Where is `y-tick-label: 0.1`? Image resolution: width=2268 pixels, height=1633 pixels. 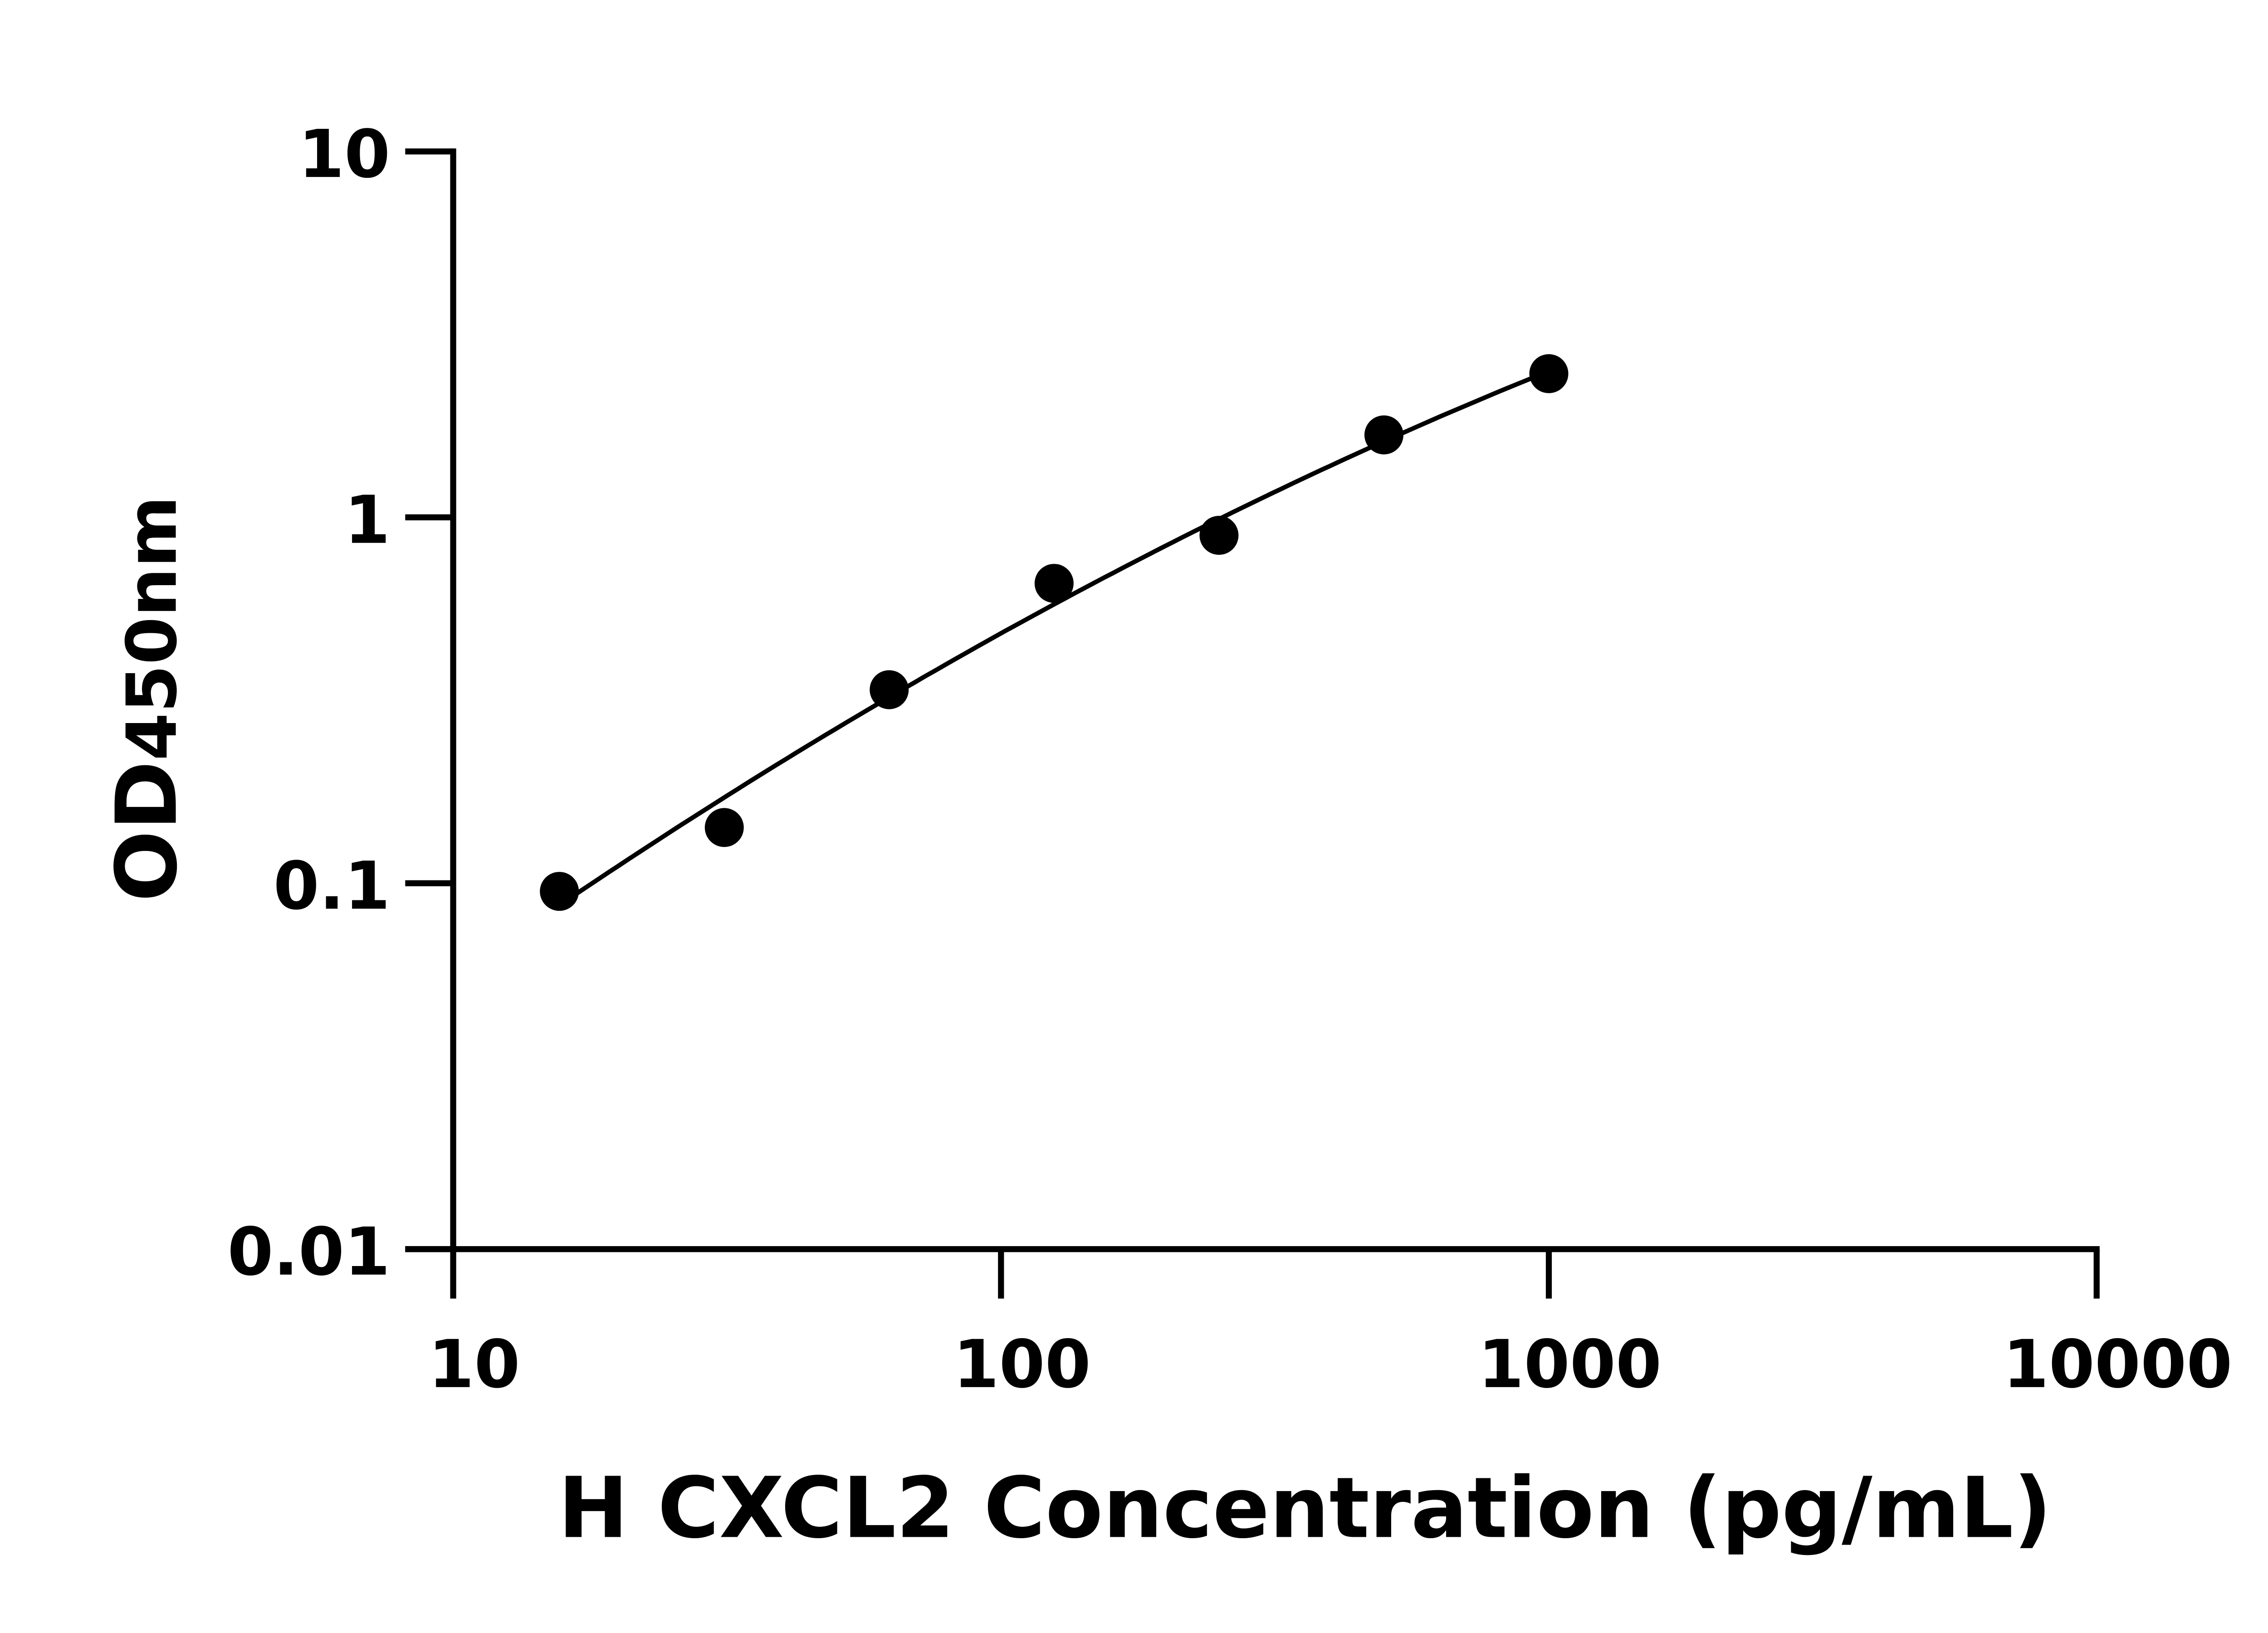
y-tick-label: 0.1 is located at coordinates (332, 886).